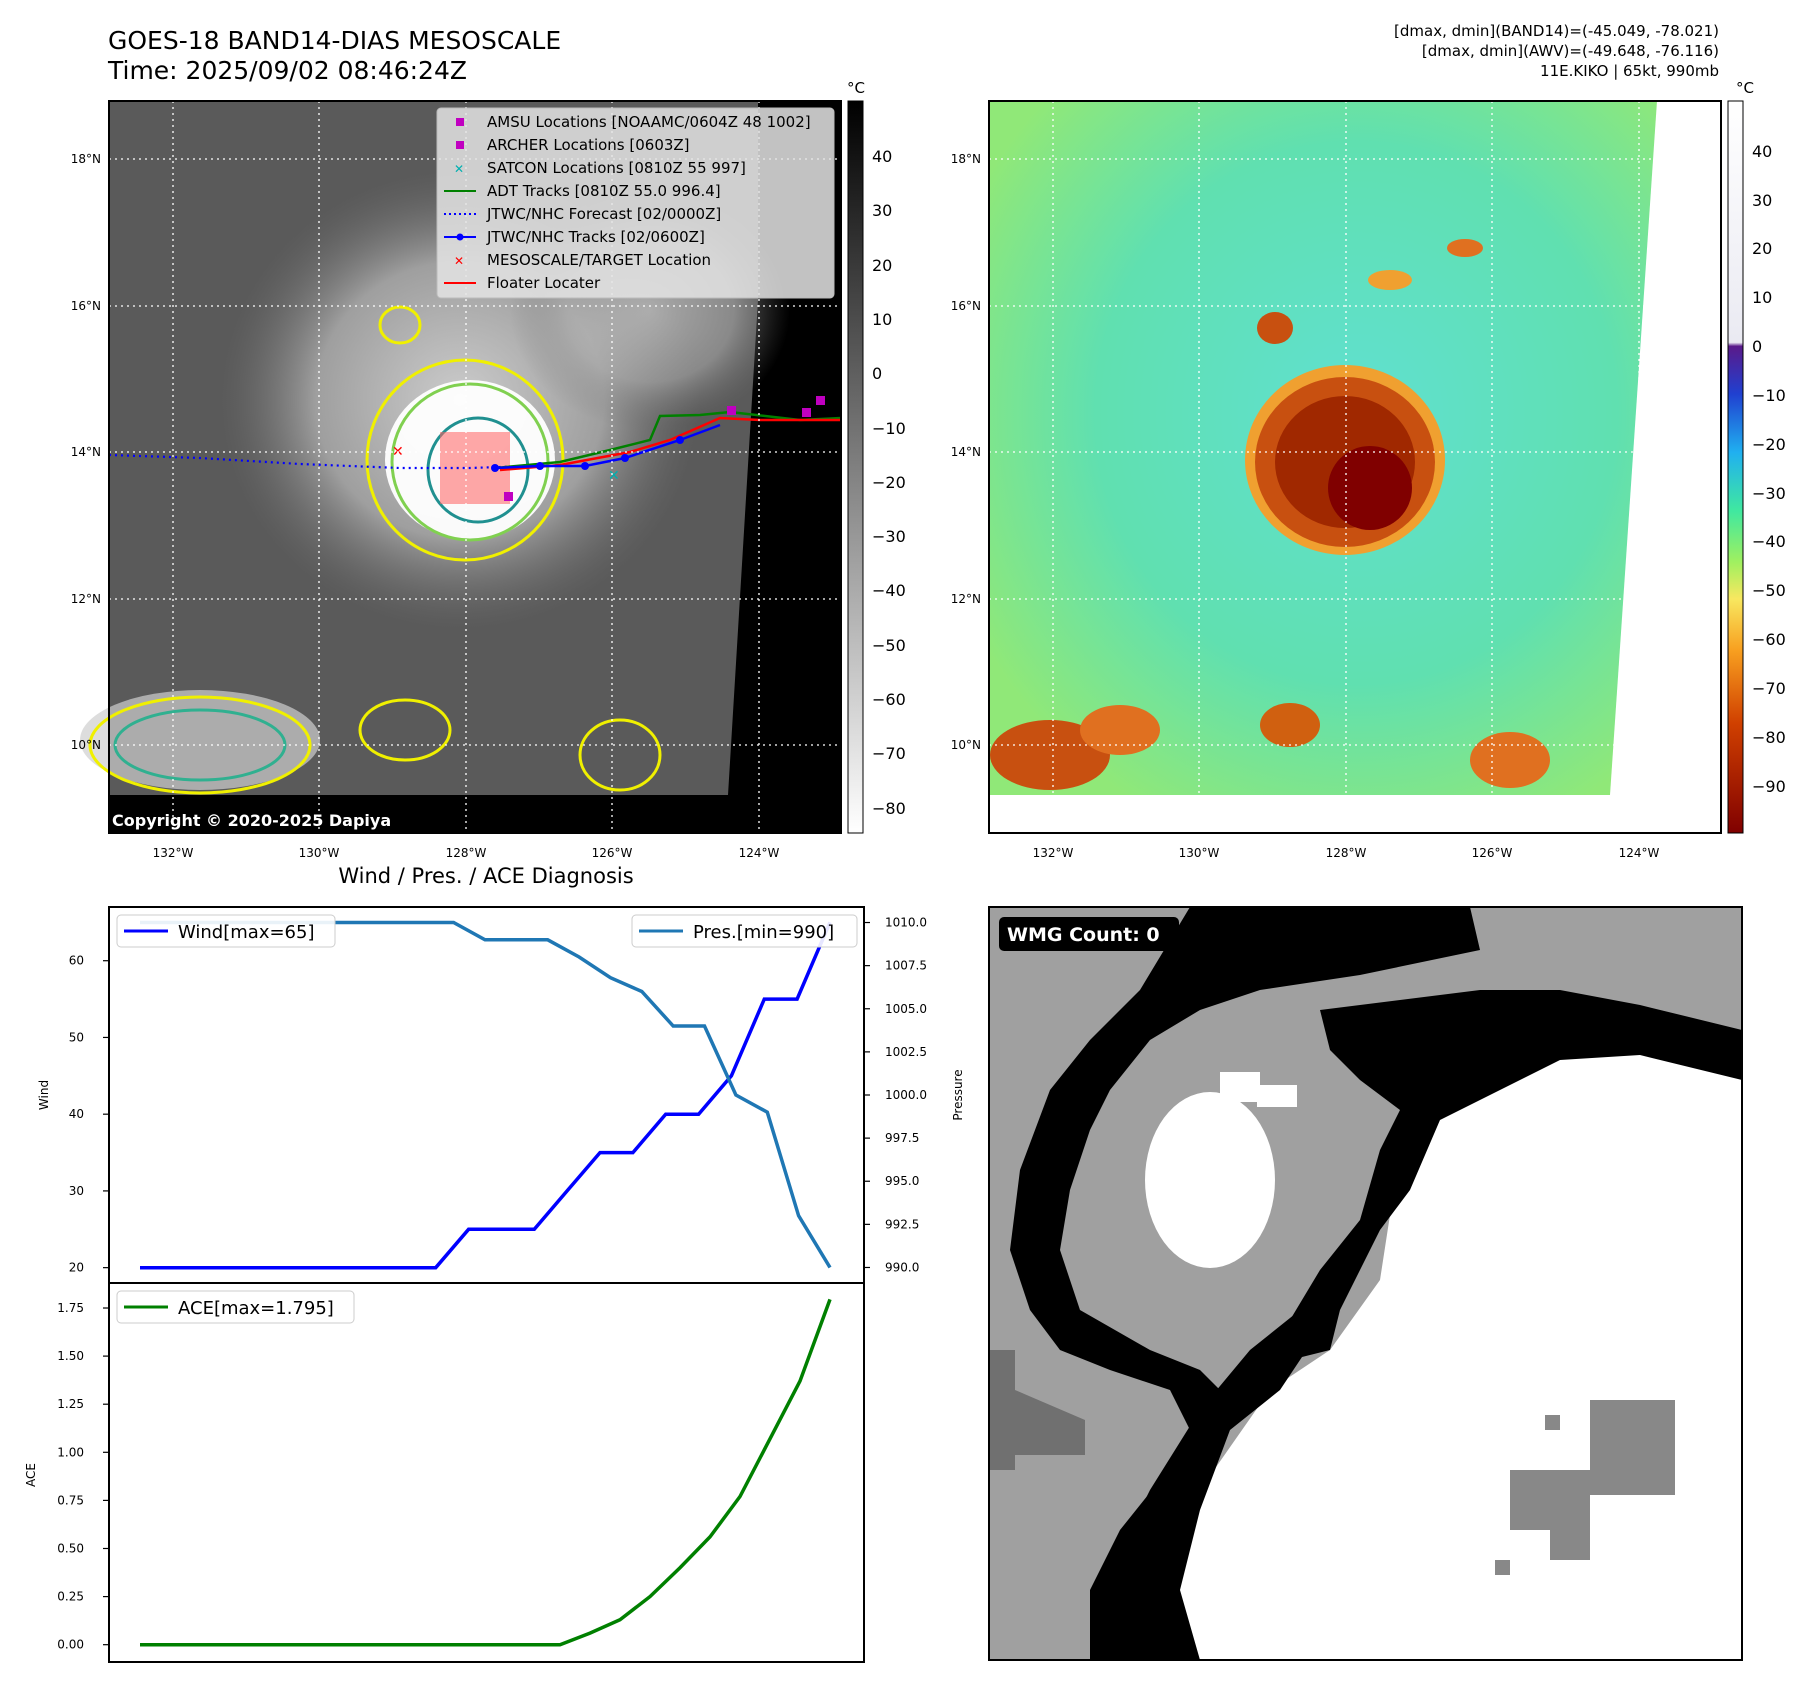 The width and height of the screenshot is (1801, 1690). What do you see at coordinates (1120, 730) in the screenshot?
I see `right-cloud-south-west-b` at bounding box center [1120, 730].